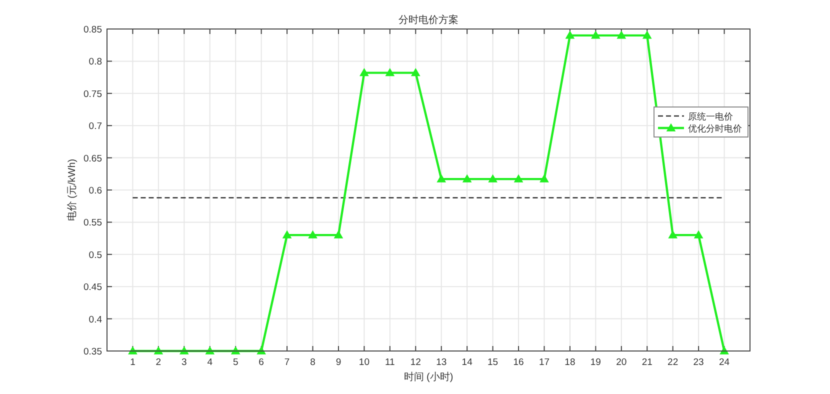 This screenshot has height=394, width=830. What do you see at coordinates (428, 20) in the screenshot?
I see `chart-title: 分时电价方案` at bounding box center [428, 20].